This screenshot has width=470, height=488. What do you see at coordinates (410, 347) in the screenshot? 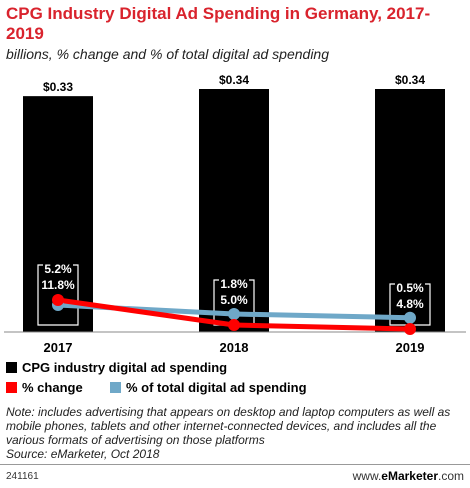
I see `x-tick-2019: 2019` at bounding box center [410, 347].